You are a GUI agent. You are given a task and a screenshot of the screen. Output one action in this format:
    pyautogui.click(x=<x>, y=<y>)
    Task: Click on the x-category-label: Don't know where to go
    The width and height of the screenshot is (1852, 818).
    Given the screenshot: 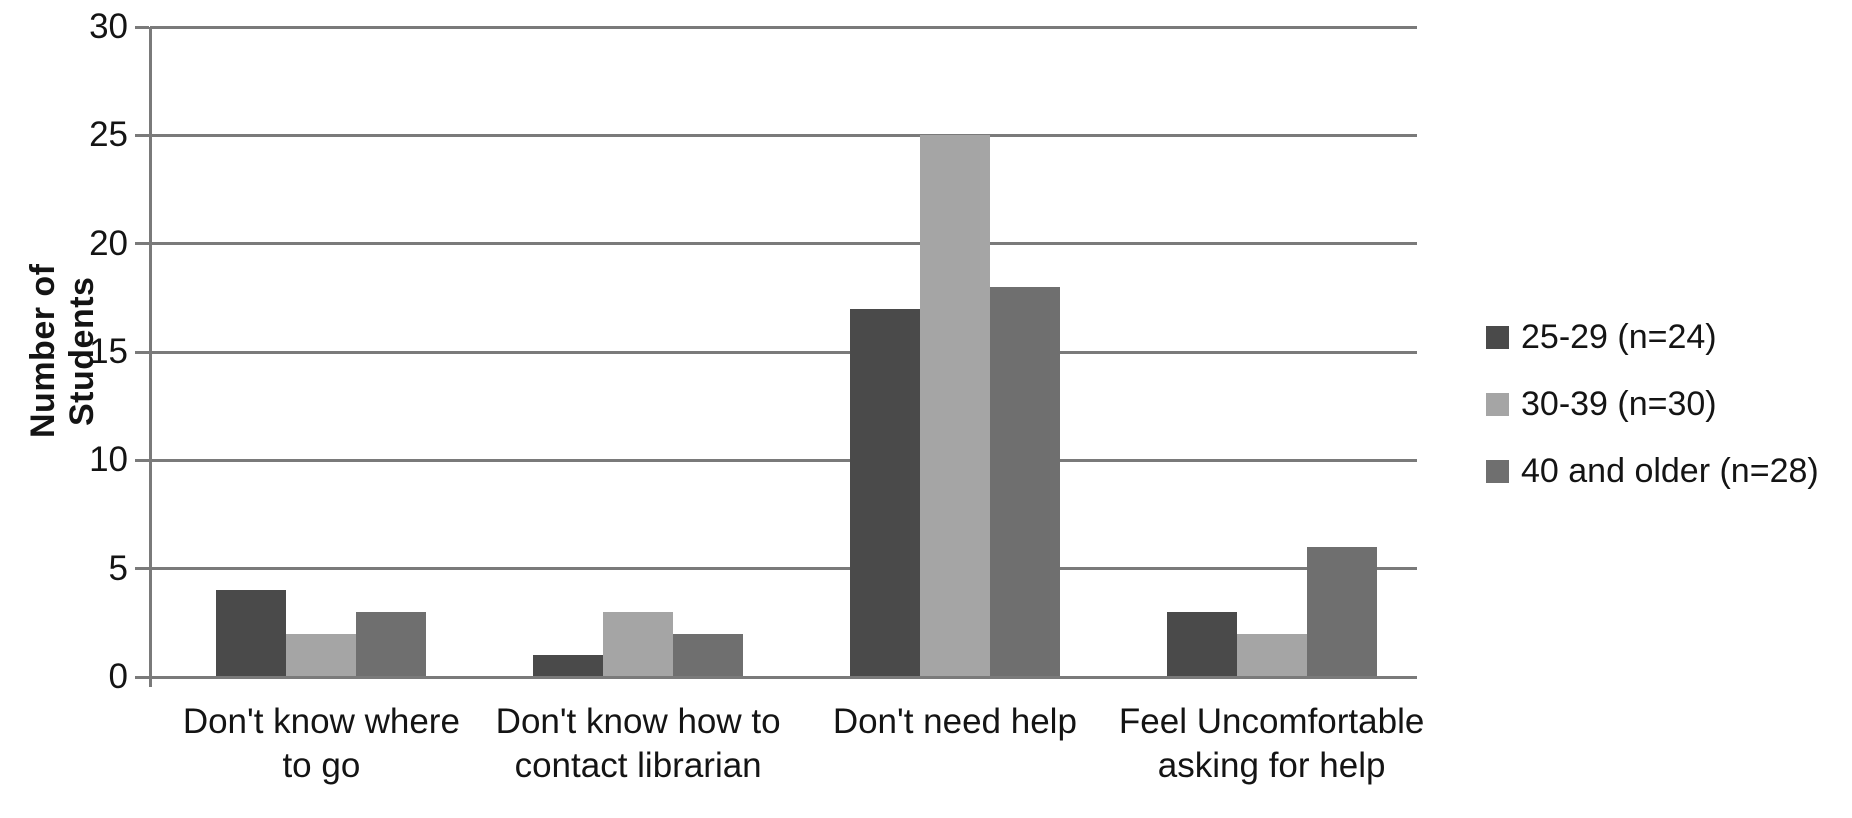 What is the action you would take?
    pyautogui.click(x=321, y=743)
    